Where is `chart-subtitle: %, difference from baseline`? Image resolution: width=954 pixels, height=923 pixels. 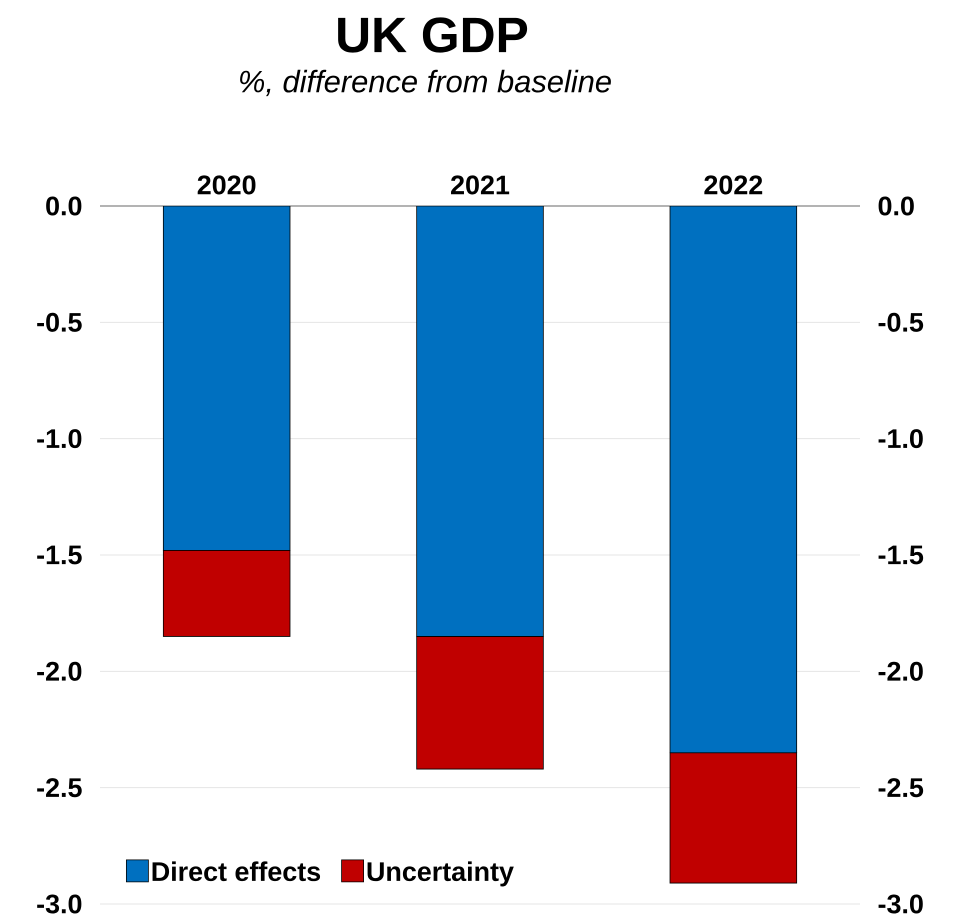
chart-subtitle: %, difference from baseline is located at coordinates (425, 83).